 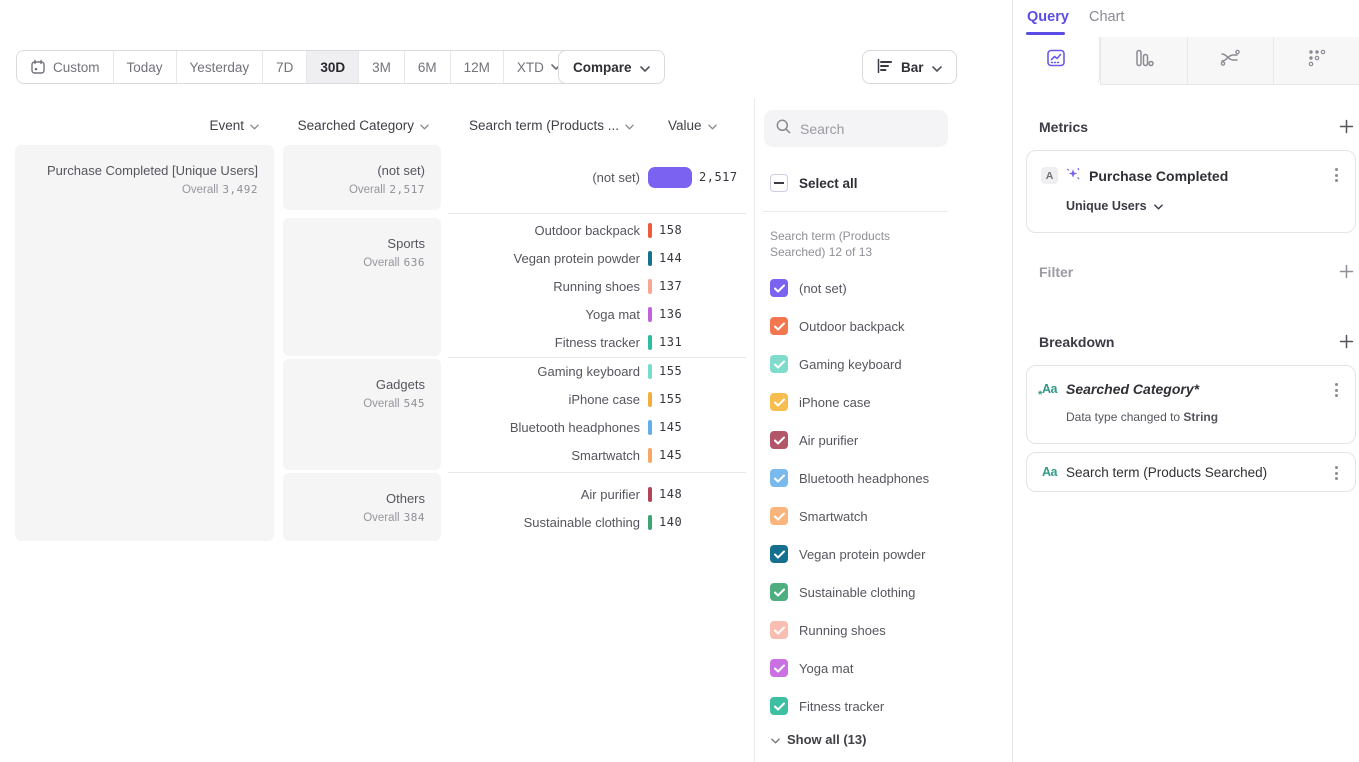 What do you see at coordinates (671, 286) in the screenshot?
I see `term-value: 137` at bounding box center [671, 286].